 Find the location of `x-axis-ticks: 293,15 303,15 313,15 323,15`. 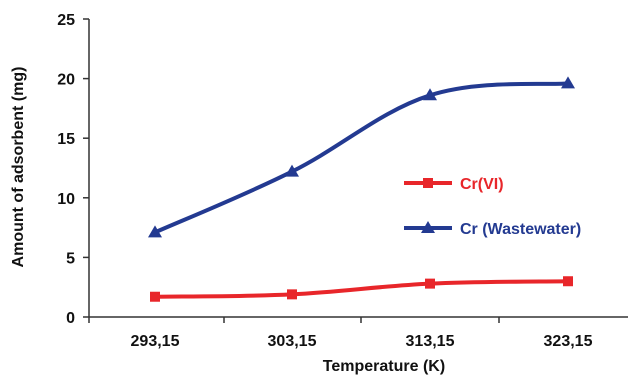

x-axis-ticks: 293,15 303,15 313,15 323,15 is located at coordinates (340, 333).